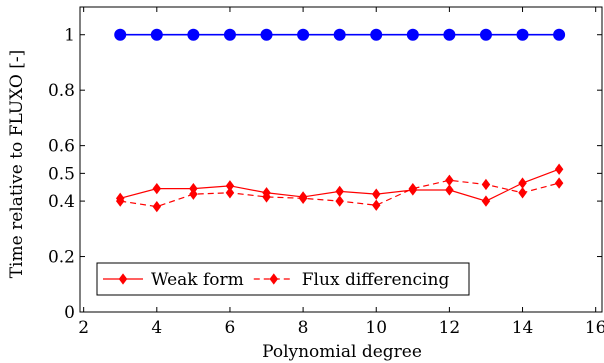 Image resolution: width=604 pixels, height=363 pixels. Describe the element at coordinates (61, 258) in the screenshot. I see `y-tick-label: 0.2` at that location.